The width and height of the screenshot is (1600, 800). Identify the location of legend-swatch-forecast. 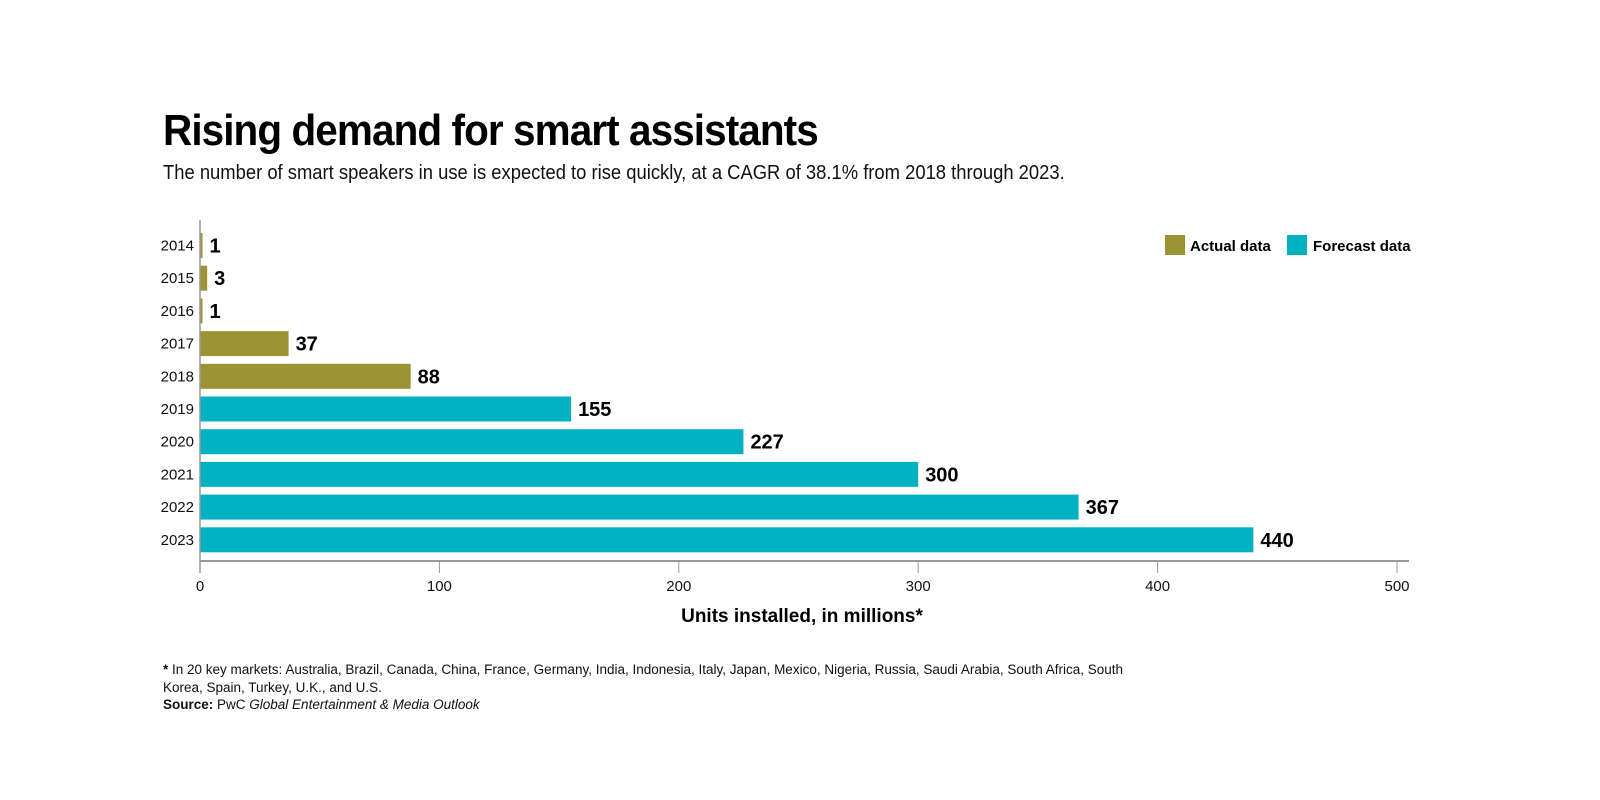
(1297, 245).